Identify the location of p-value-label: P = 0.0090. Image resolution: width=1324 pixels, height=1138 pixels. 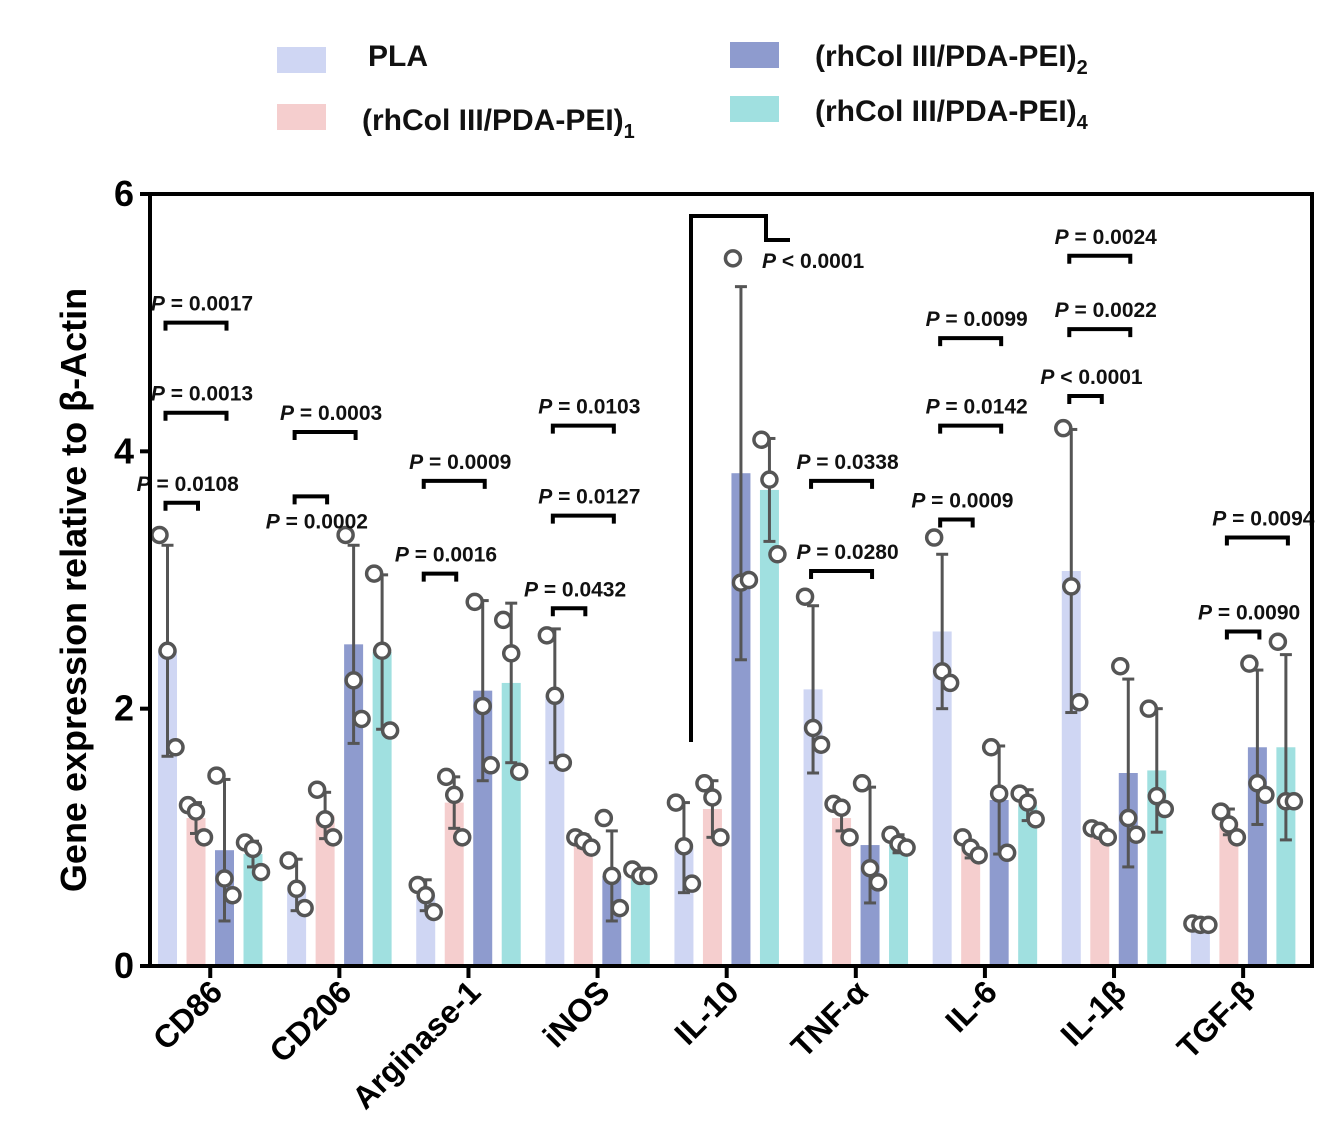
(1249, 612).